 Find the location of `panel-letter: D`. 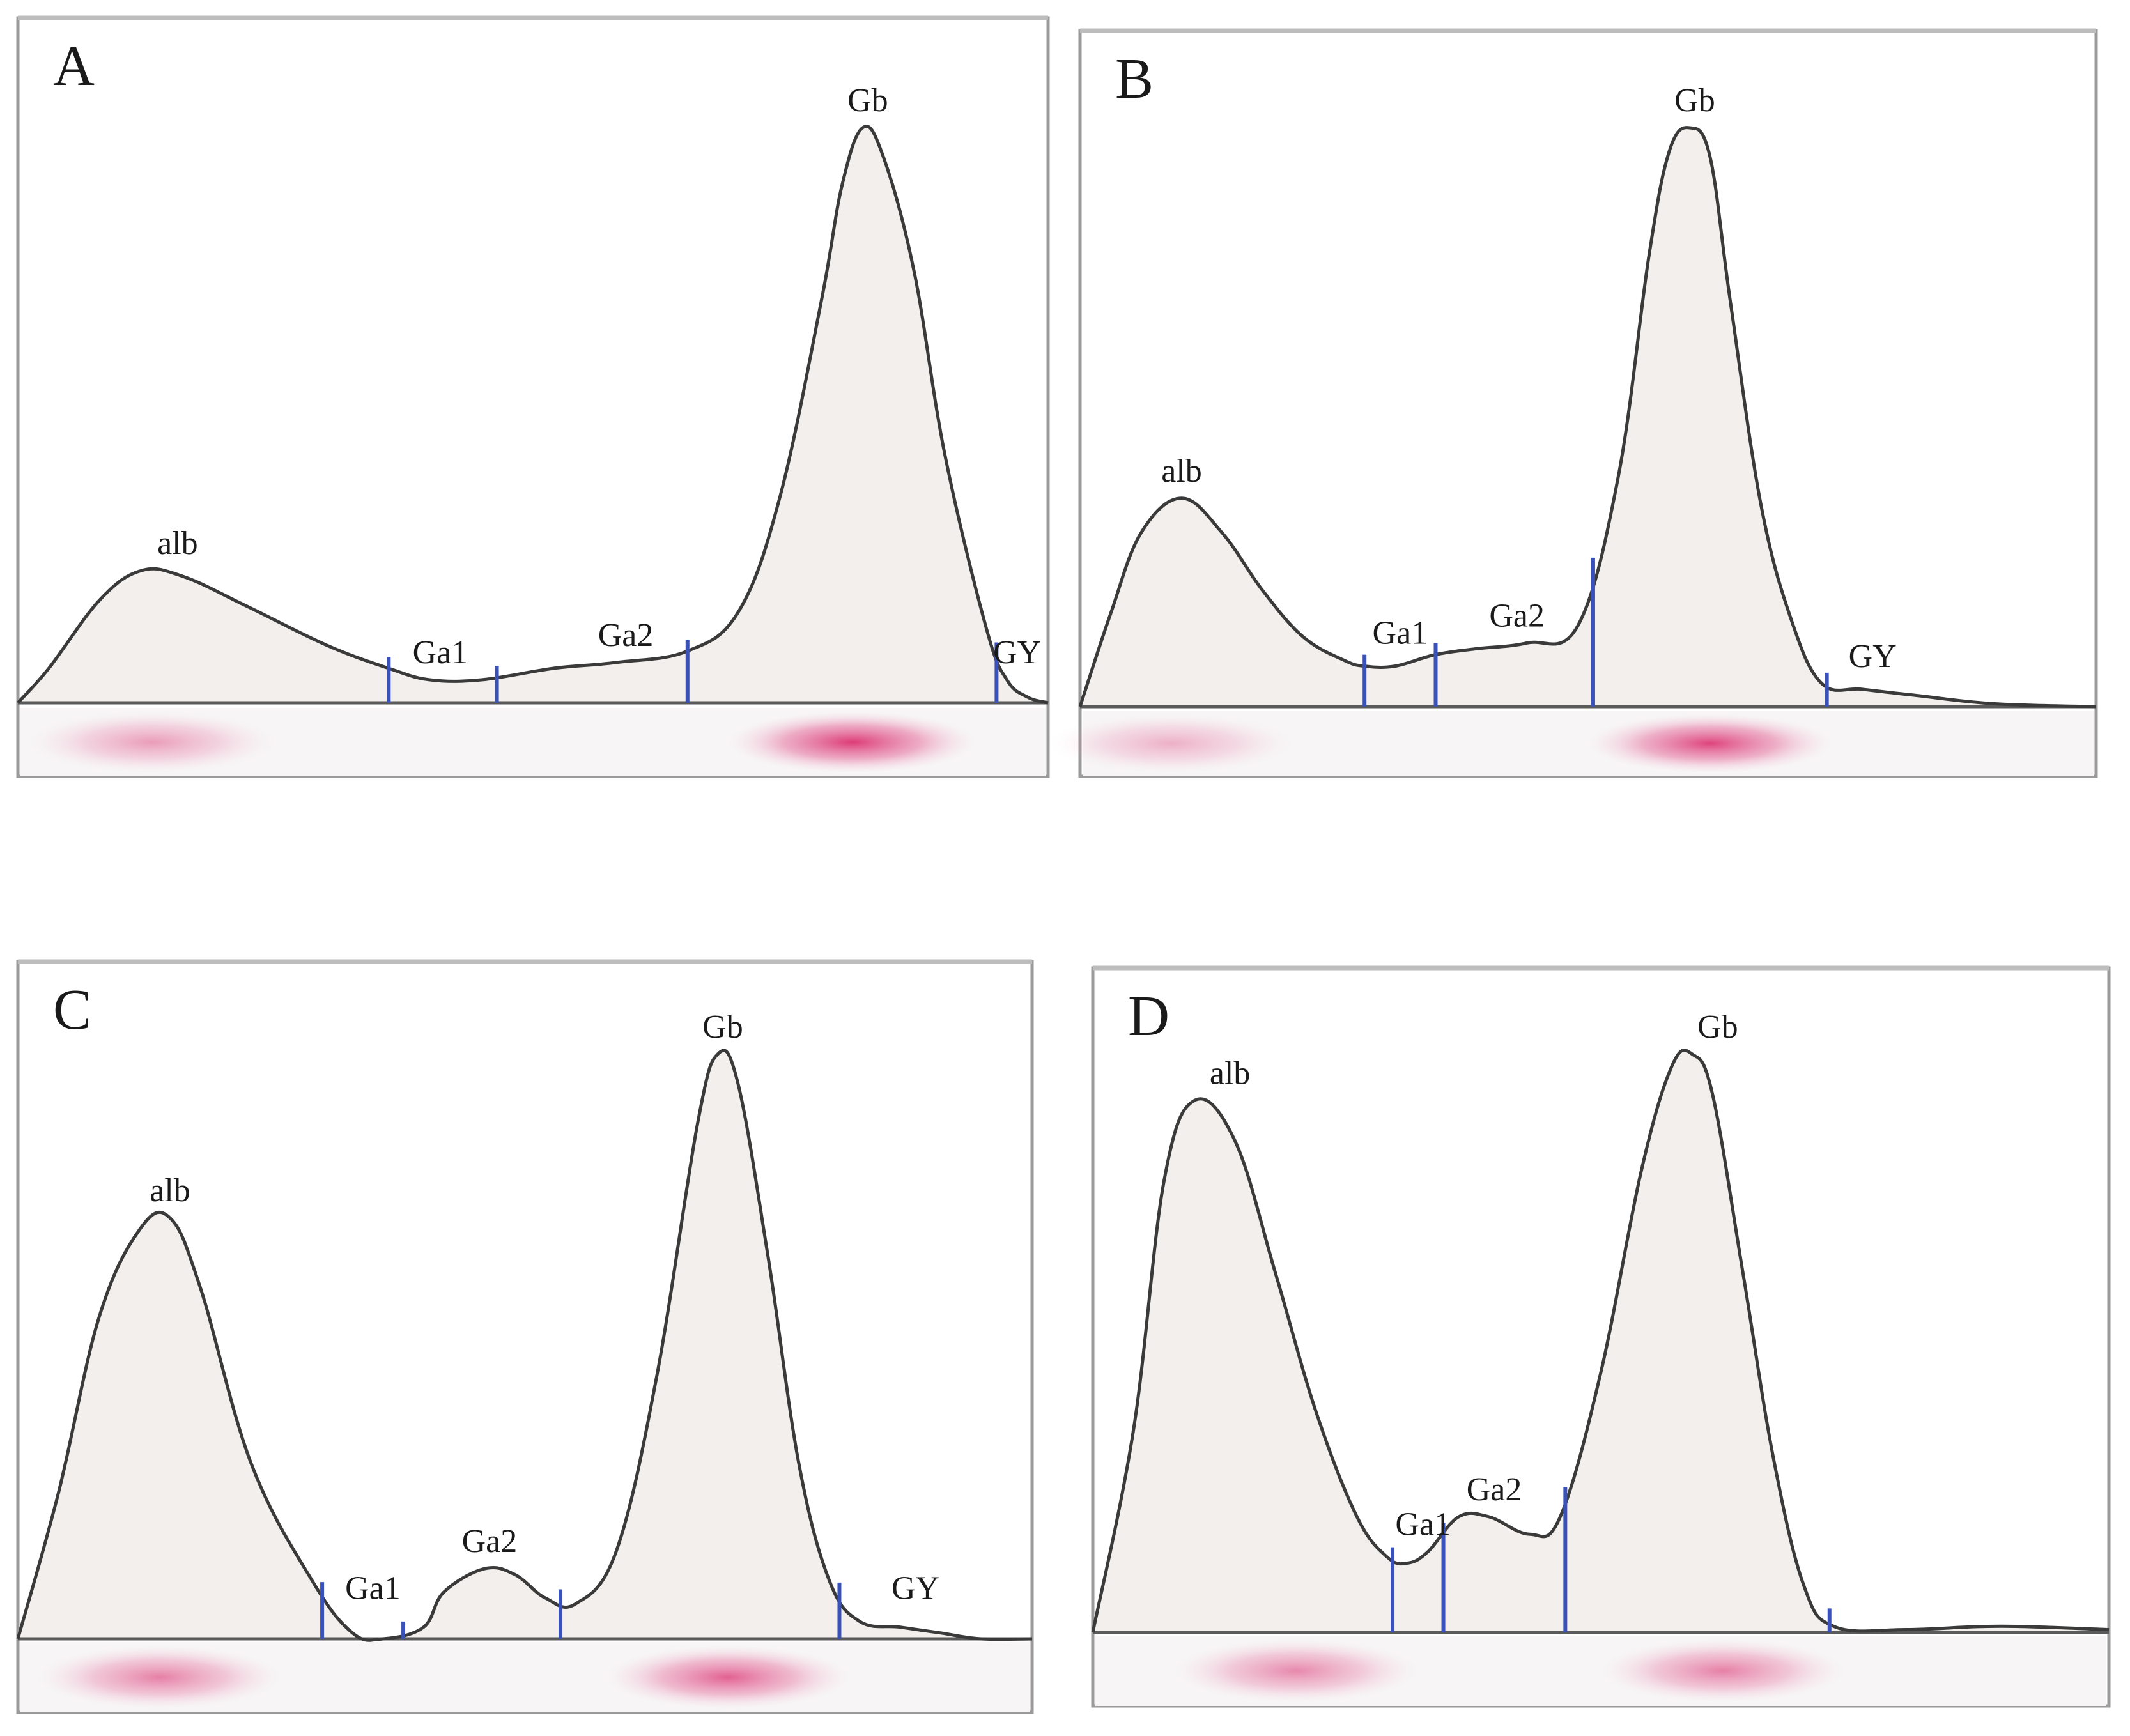

panel-letter: D is located at coordinates (1148, 1016).